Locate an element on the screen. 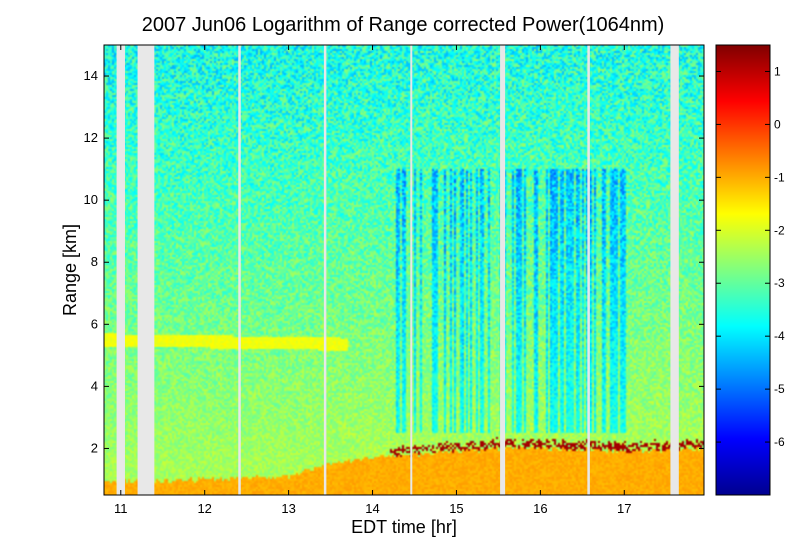 This screenshot has height=557, width=796. x-tick-label: 16 is located at coordinates (540, 508).